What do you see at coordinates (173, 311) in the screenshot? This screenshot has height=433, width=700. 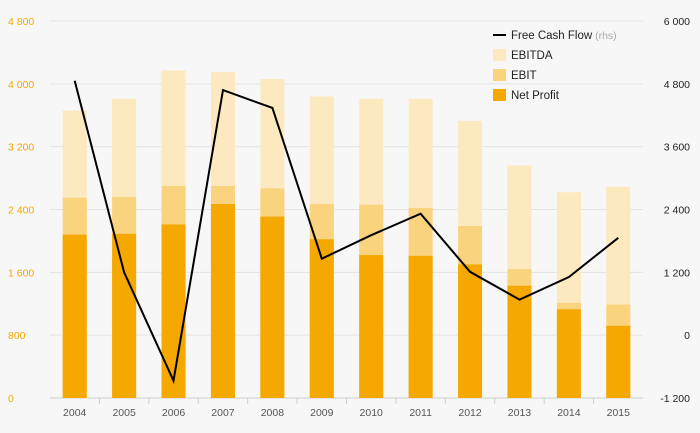 I see `bar-net-profit-2006` at bounding box center [173, 311].